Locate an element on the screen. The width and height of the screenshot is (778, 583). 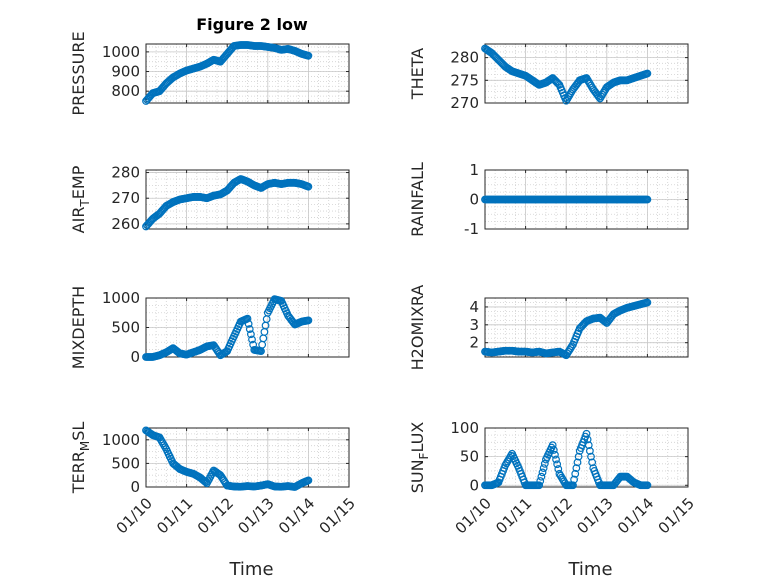
subplot-air-temp: 260 270 280 AIRTEMP is located at coordinates (209, 198).